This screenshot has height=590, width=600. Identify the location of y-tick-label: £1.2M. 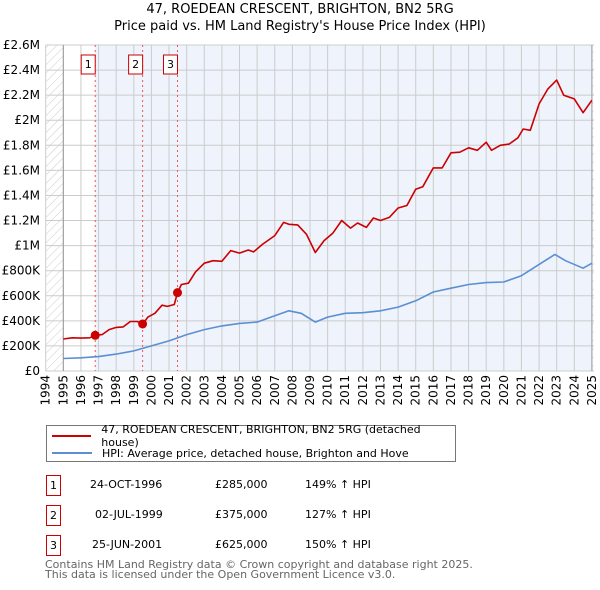
(21, 221).